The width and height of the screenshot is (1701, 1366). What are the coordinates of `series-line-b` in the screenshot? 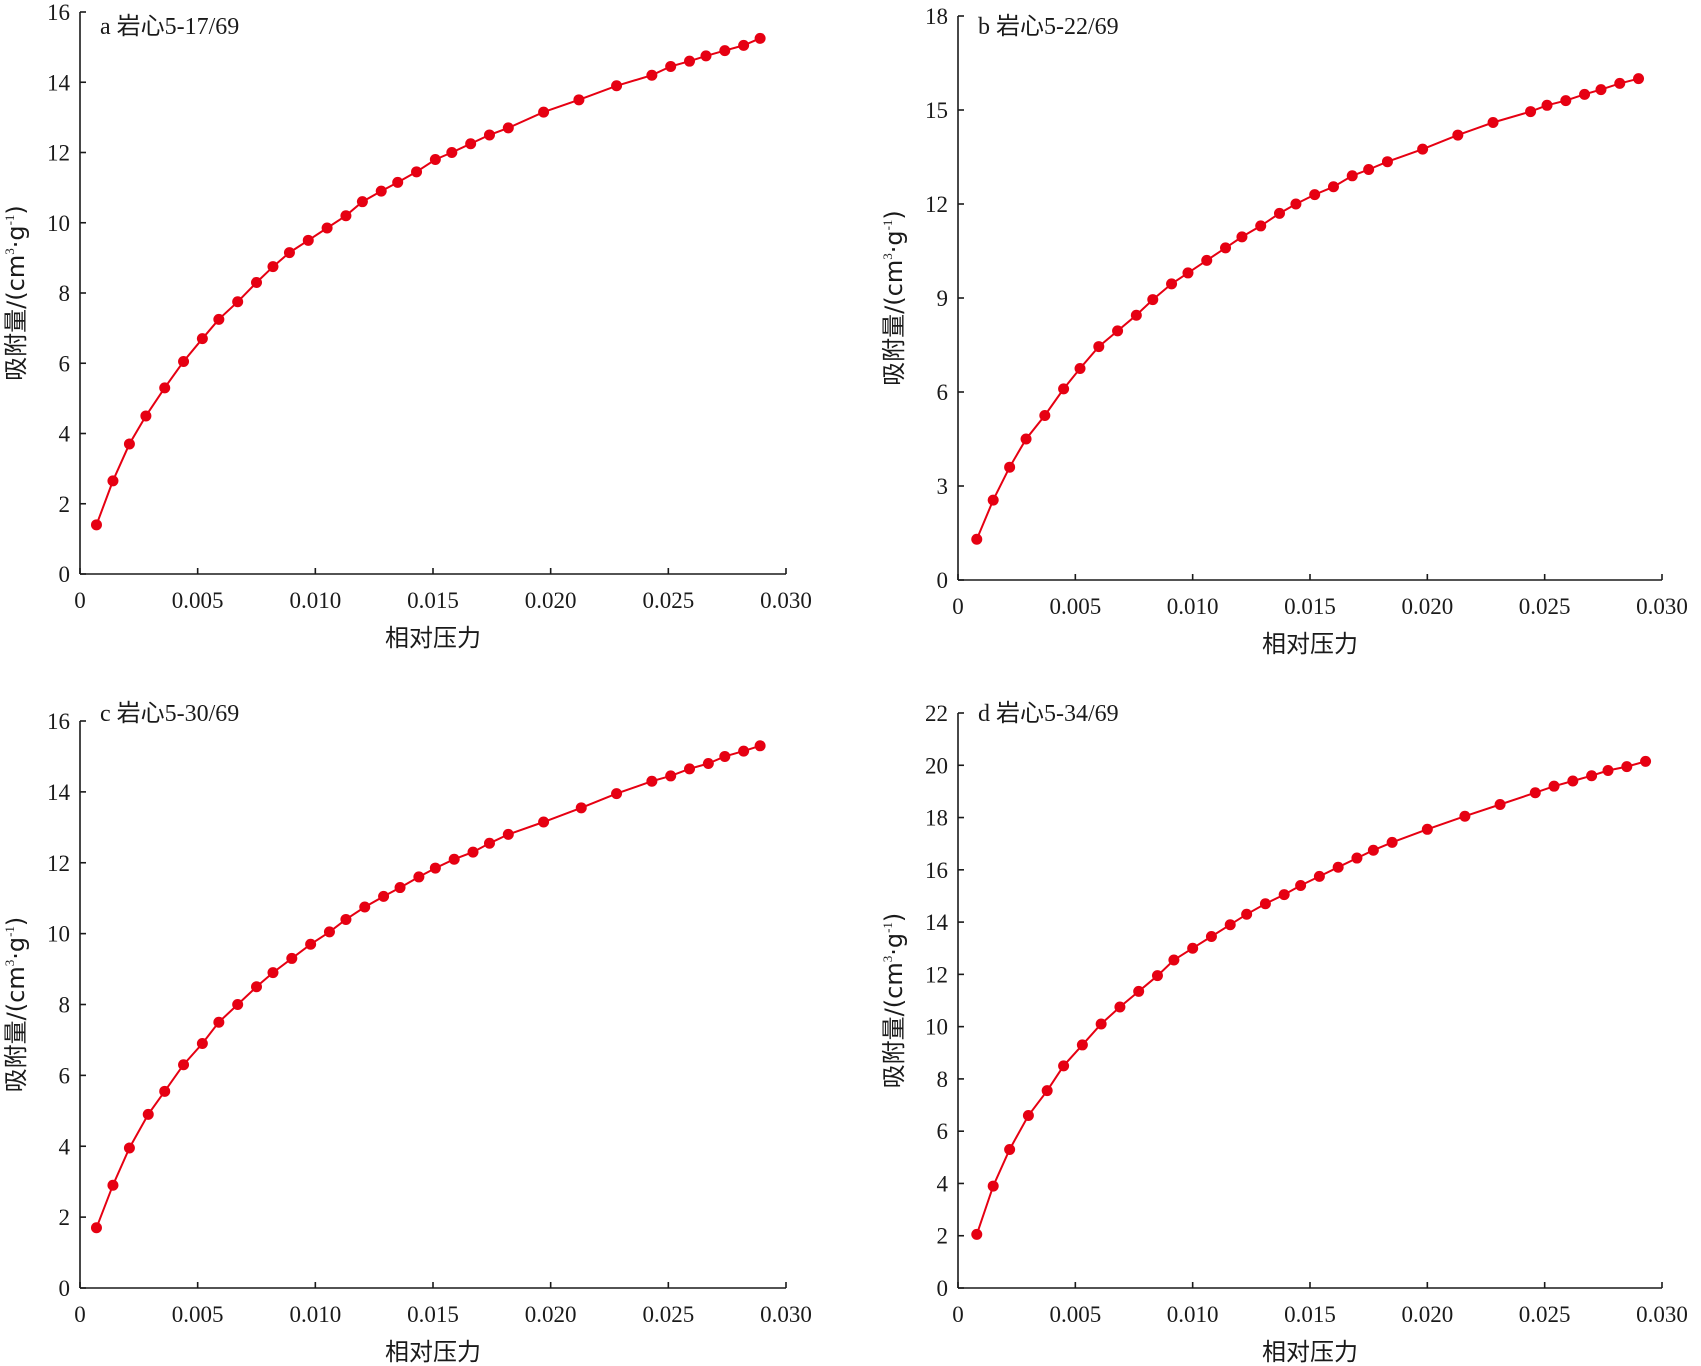 It's located at (1307, 308).